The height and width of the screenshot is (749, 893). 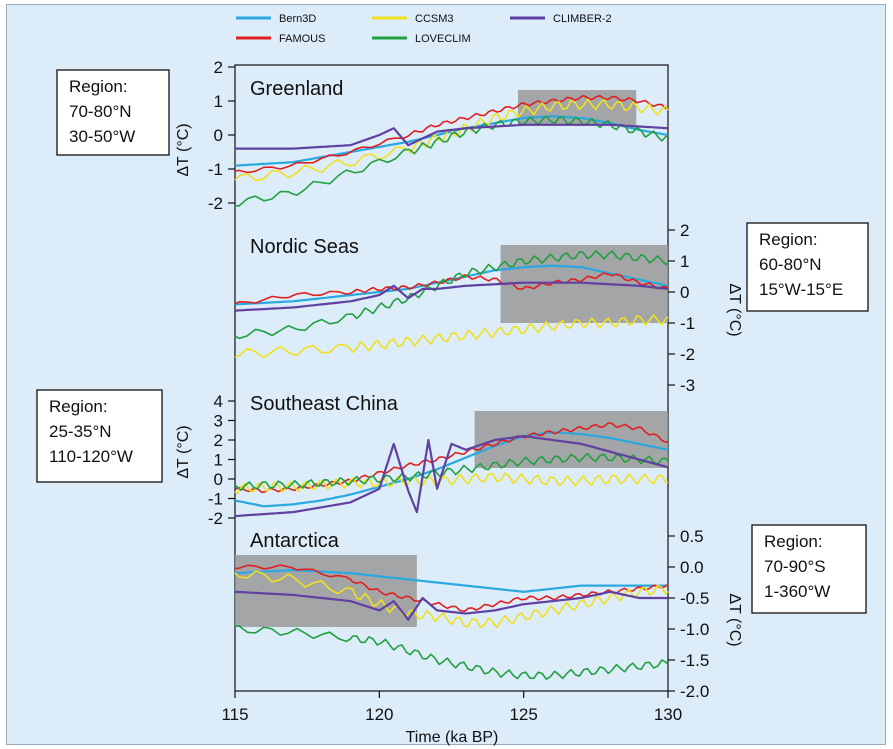 What do you see at coordinates (451, 483) in the screenshot?
I see `southeast-china-series-ccsm3` at bounding box center [451, 483].